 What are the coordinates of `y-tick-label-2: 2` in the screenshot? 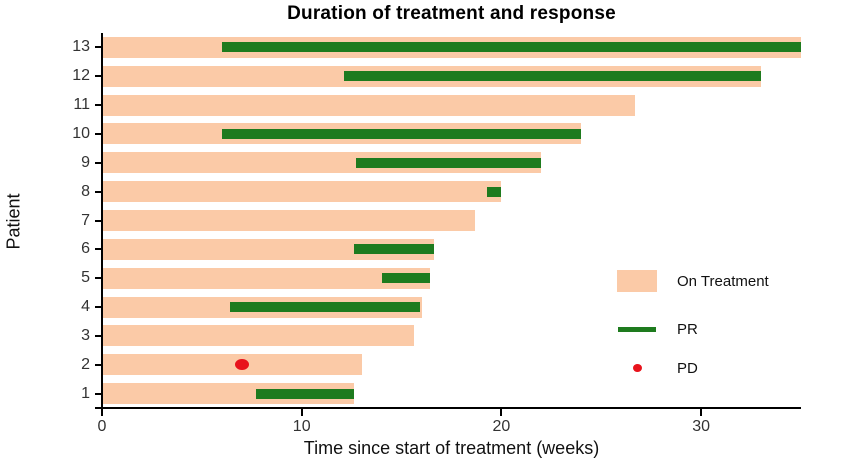 It's located at (85, 364).